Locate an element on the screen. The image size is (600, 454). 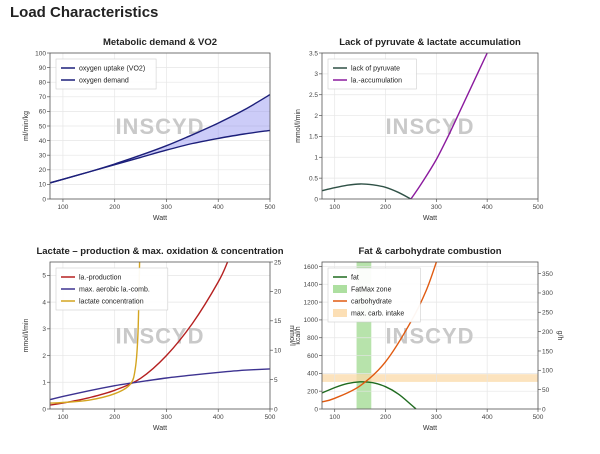
y-tick-label: 80 is located at coordinates (43, 83).